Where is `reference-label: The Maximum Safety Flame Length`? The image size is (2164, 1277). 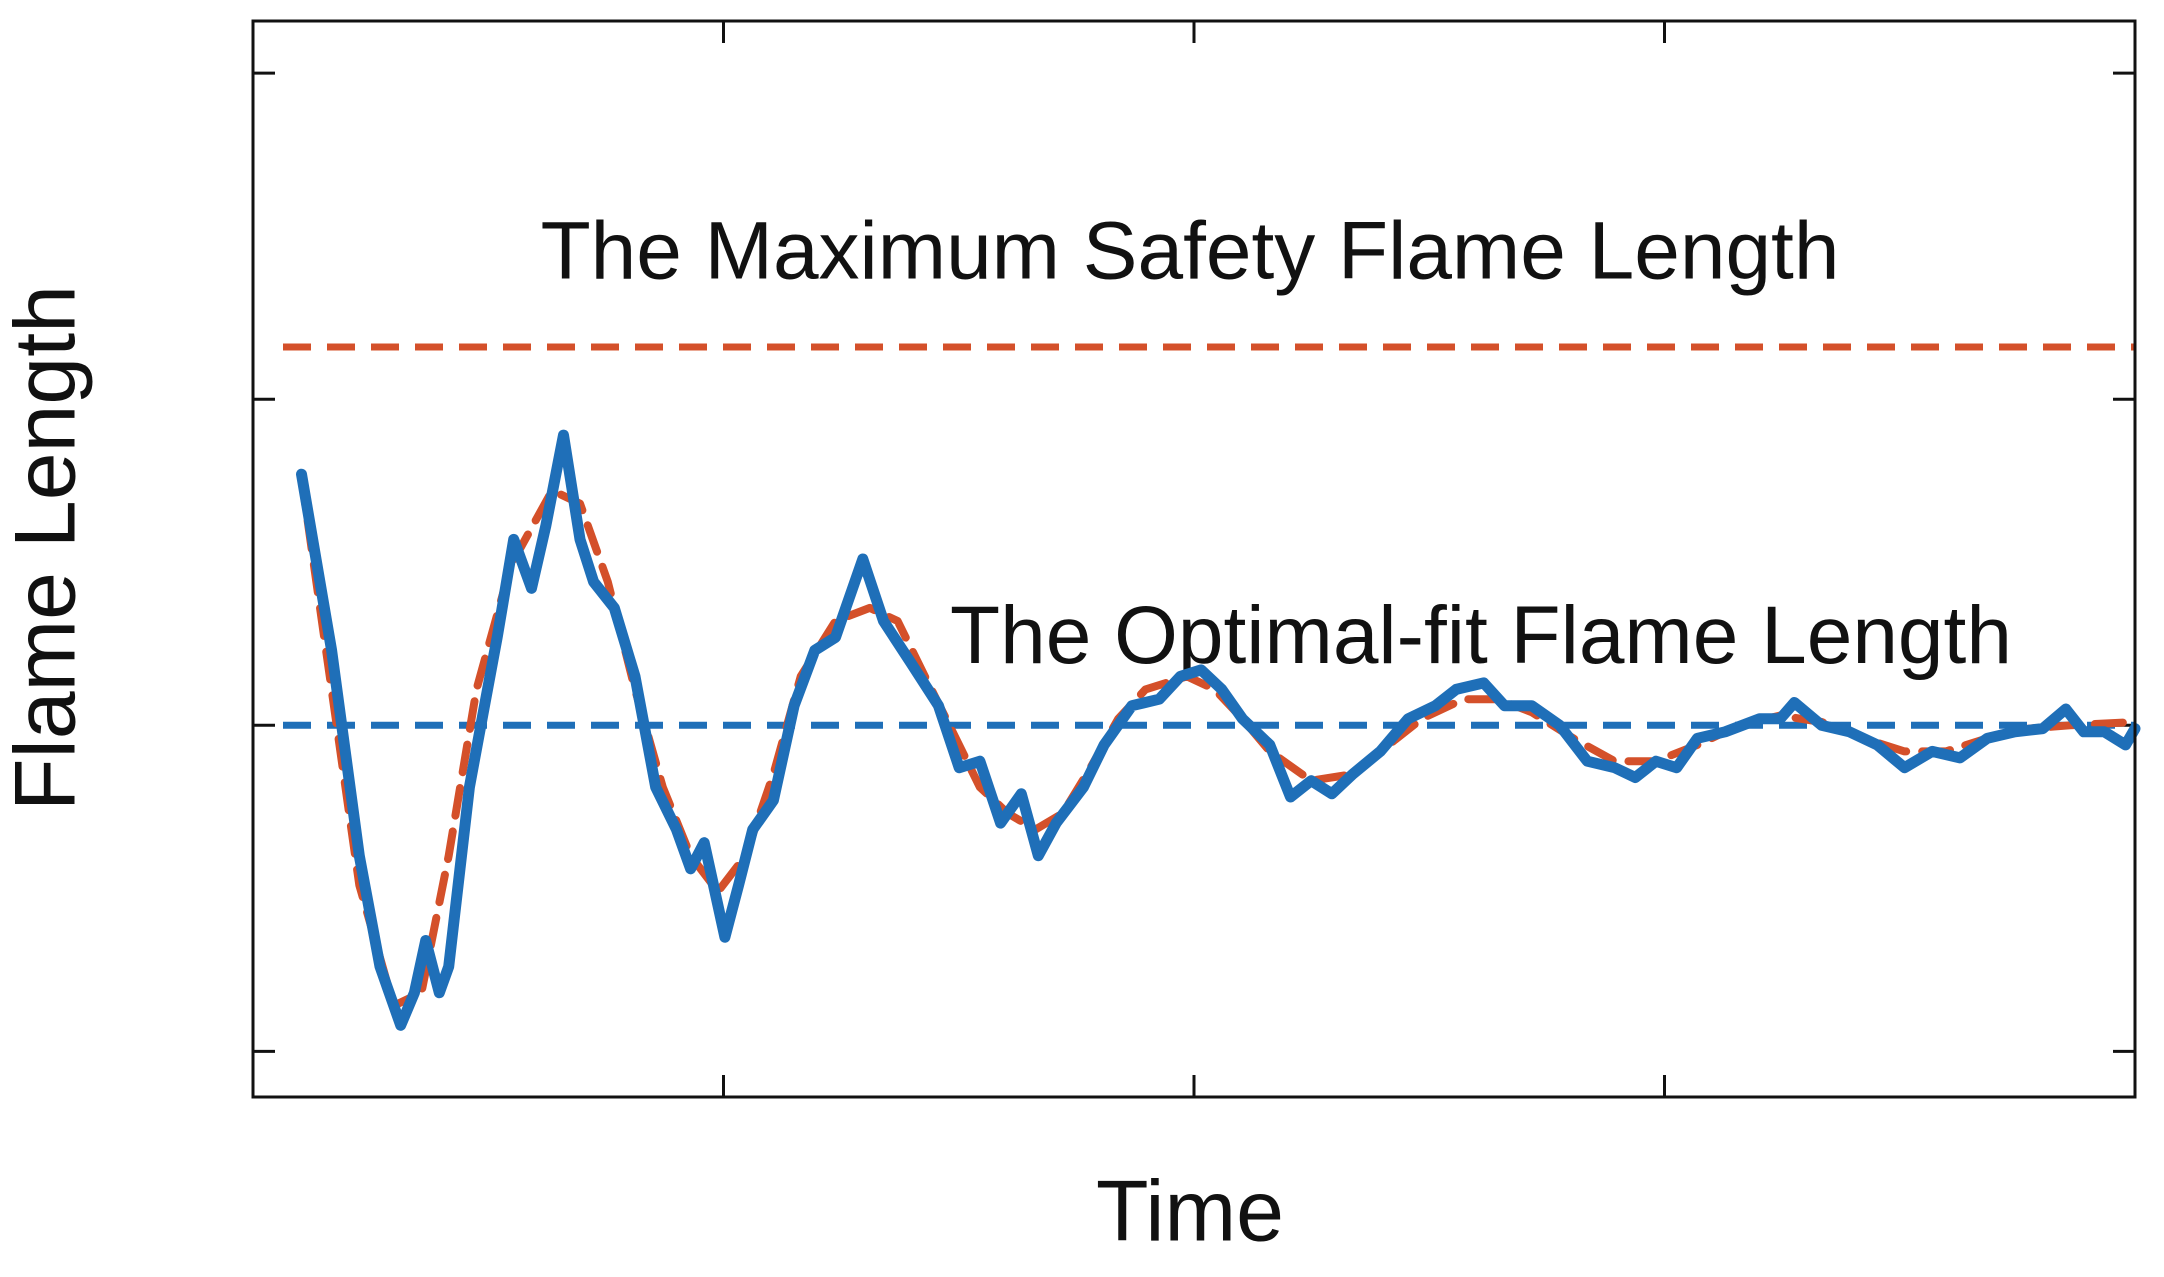 reference-label: The Maximum Safety Flame Length is located at coordinates (1190, 251).